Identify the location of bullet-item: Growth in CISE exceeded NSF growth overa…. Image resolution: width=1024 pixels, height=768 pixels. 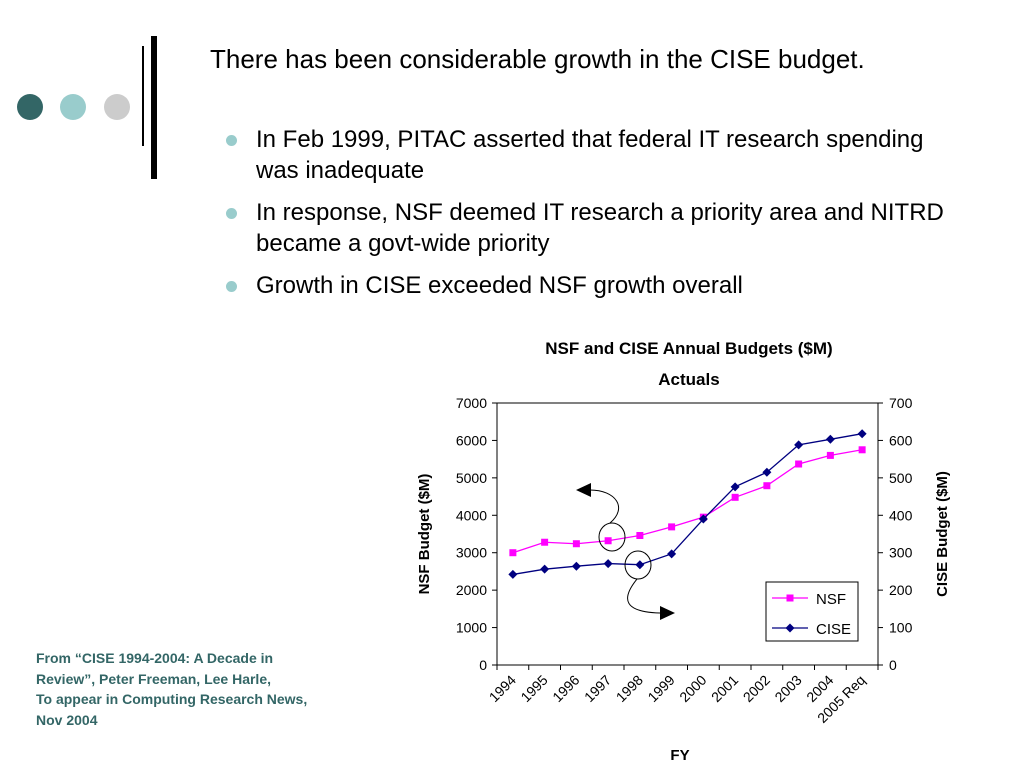
(586, 285).